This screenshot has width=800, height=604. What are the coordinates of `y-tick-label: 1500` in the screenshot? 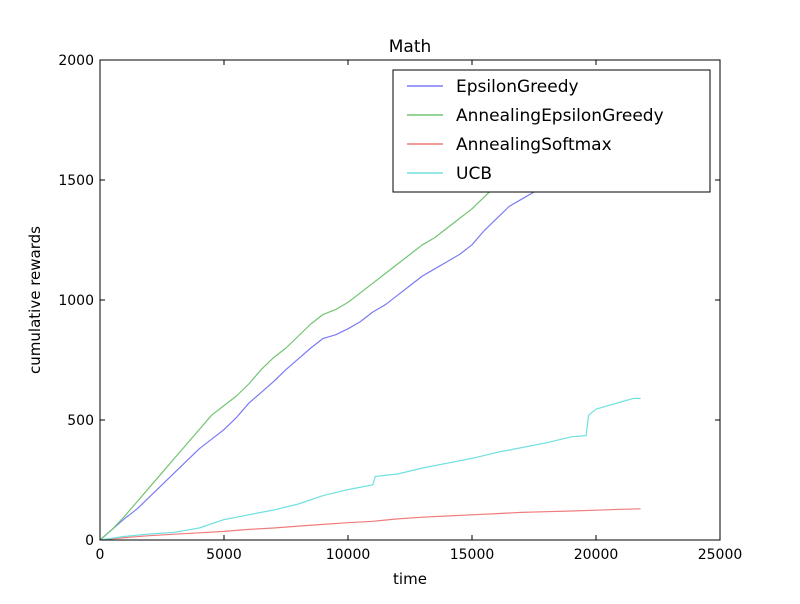 It's located at (76, 181).